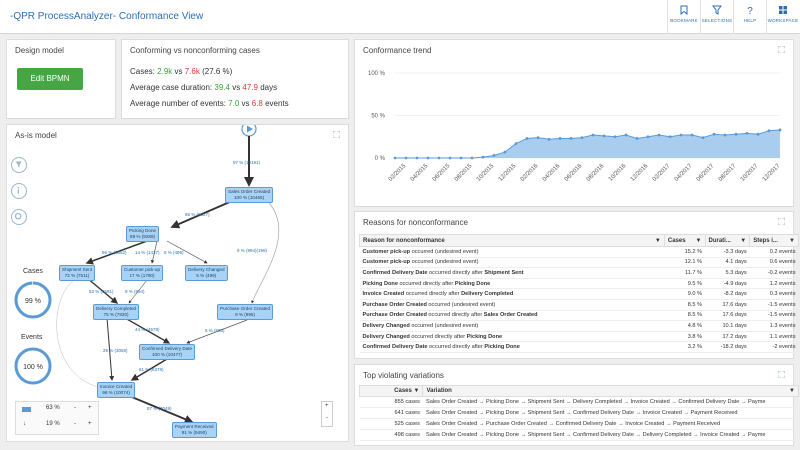 The image size is (800, 450). What do you see at coordinates (512, 240) in the screenshot?
I see `column-header-reason: Reason for nonconformance ▼` at bounding box center [512, 240].